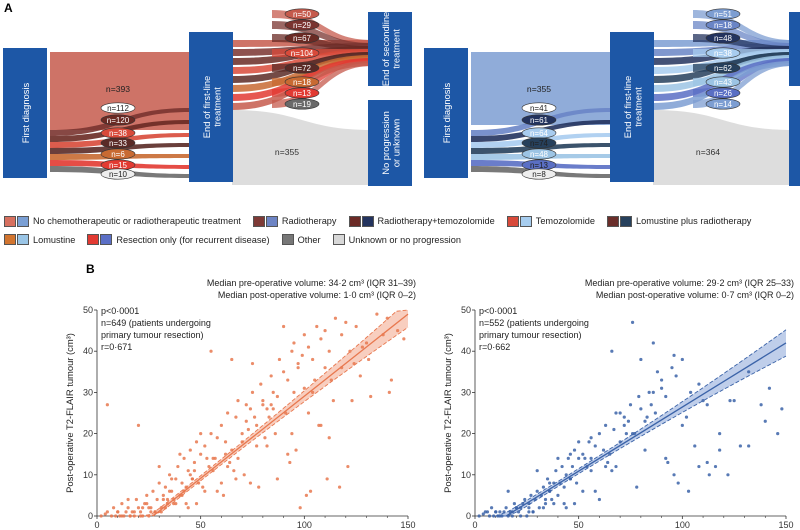  Describe the element at coordinates (212, 107) in the screenshot. I see `node-firstline-label: End of first-linetreatment` at that location.